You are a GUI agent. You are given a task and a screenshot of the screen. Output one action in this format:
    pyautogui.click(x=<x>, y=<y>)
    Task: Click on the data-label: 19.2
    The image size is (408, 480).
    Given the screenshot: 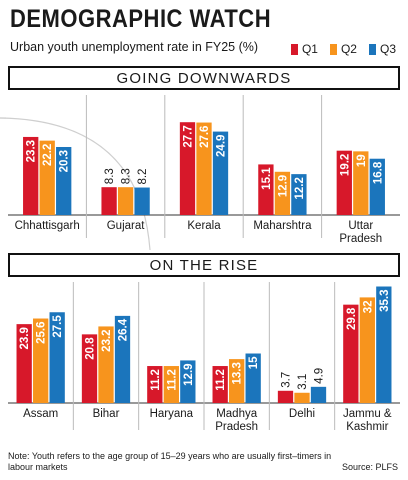 What is the action you would take?
    pyautogui.click(x=345, y=165)
    